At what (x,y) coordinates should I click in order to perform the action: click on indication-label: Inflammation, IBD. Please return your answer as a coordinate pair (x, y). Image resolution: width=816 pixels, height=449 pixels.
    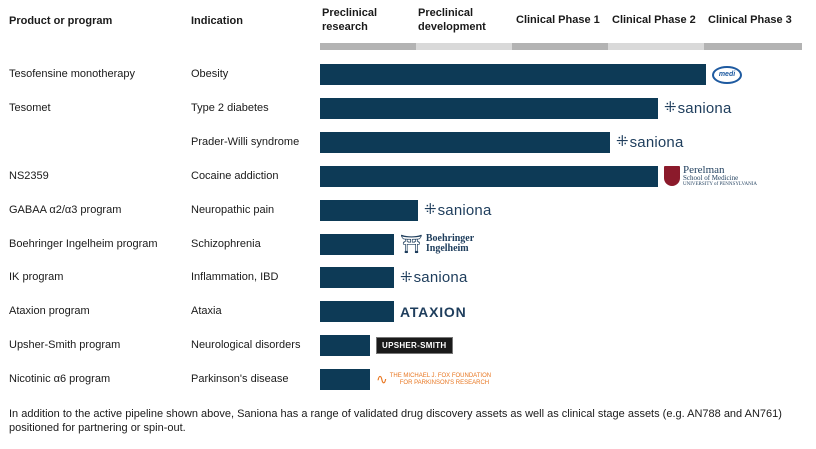
    Looking at the image, I should click on (235, 277).